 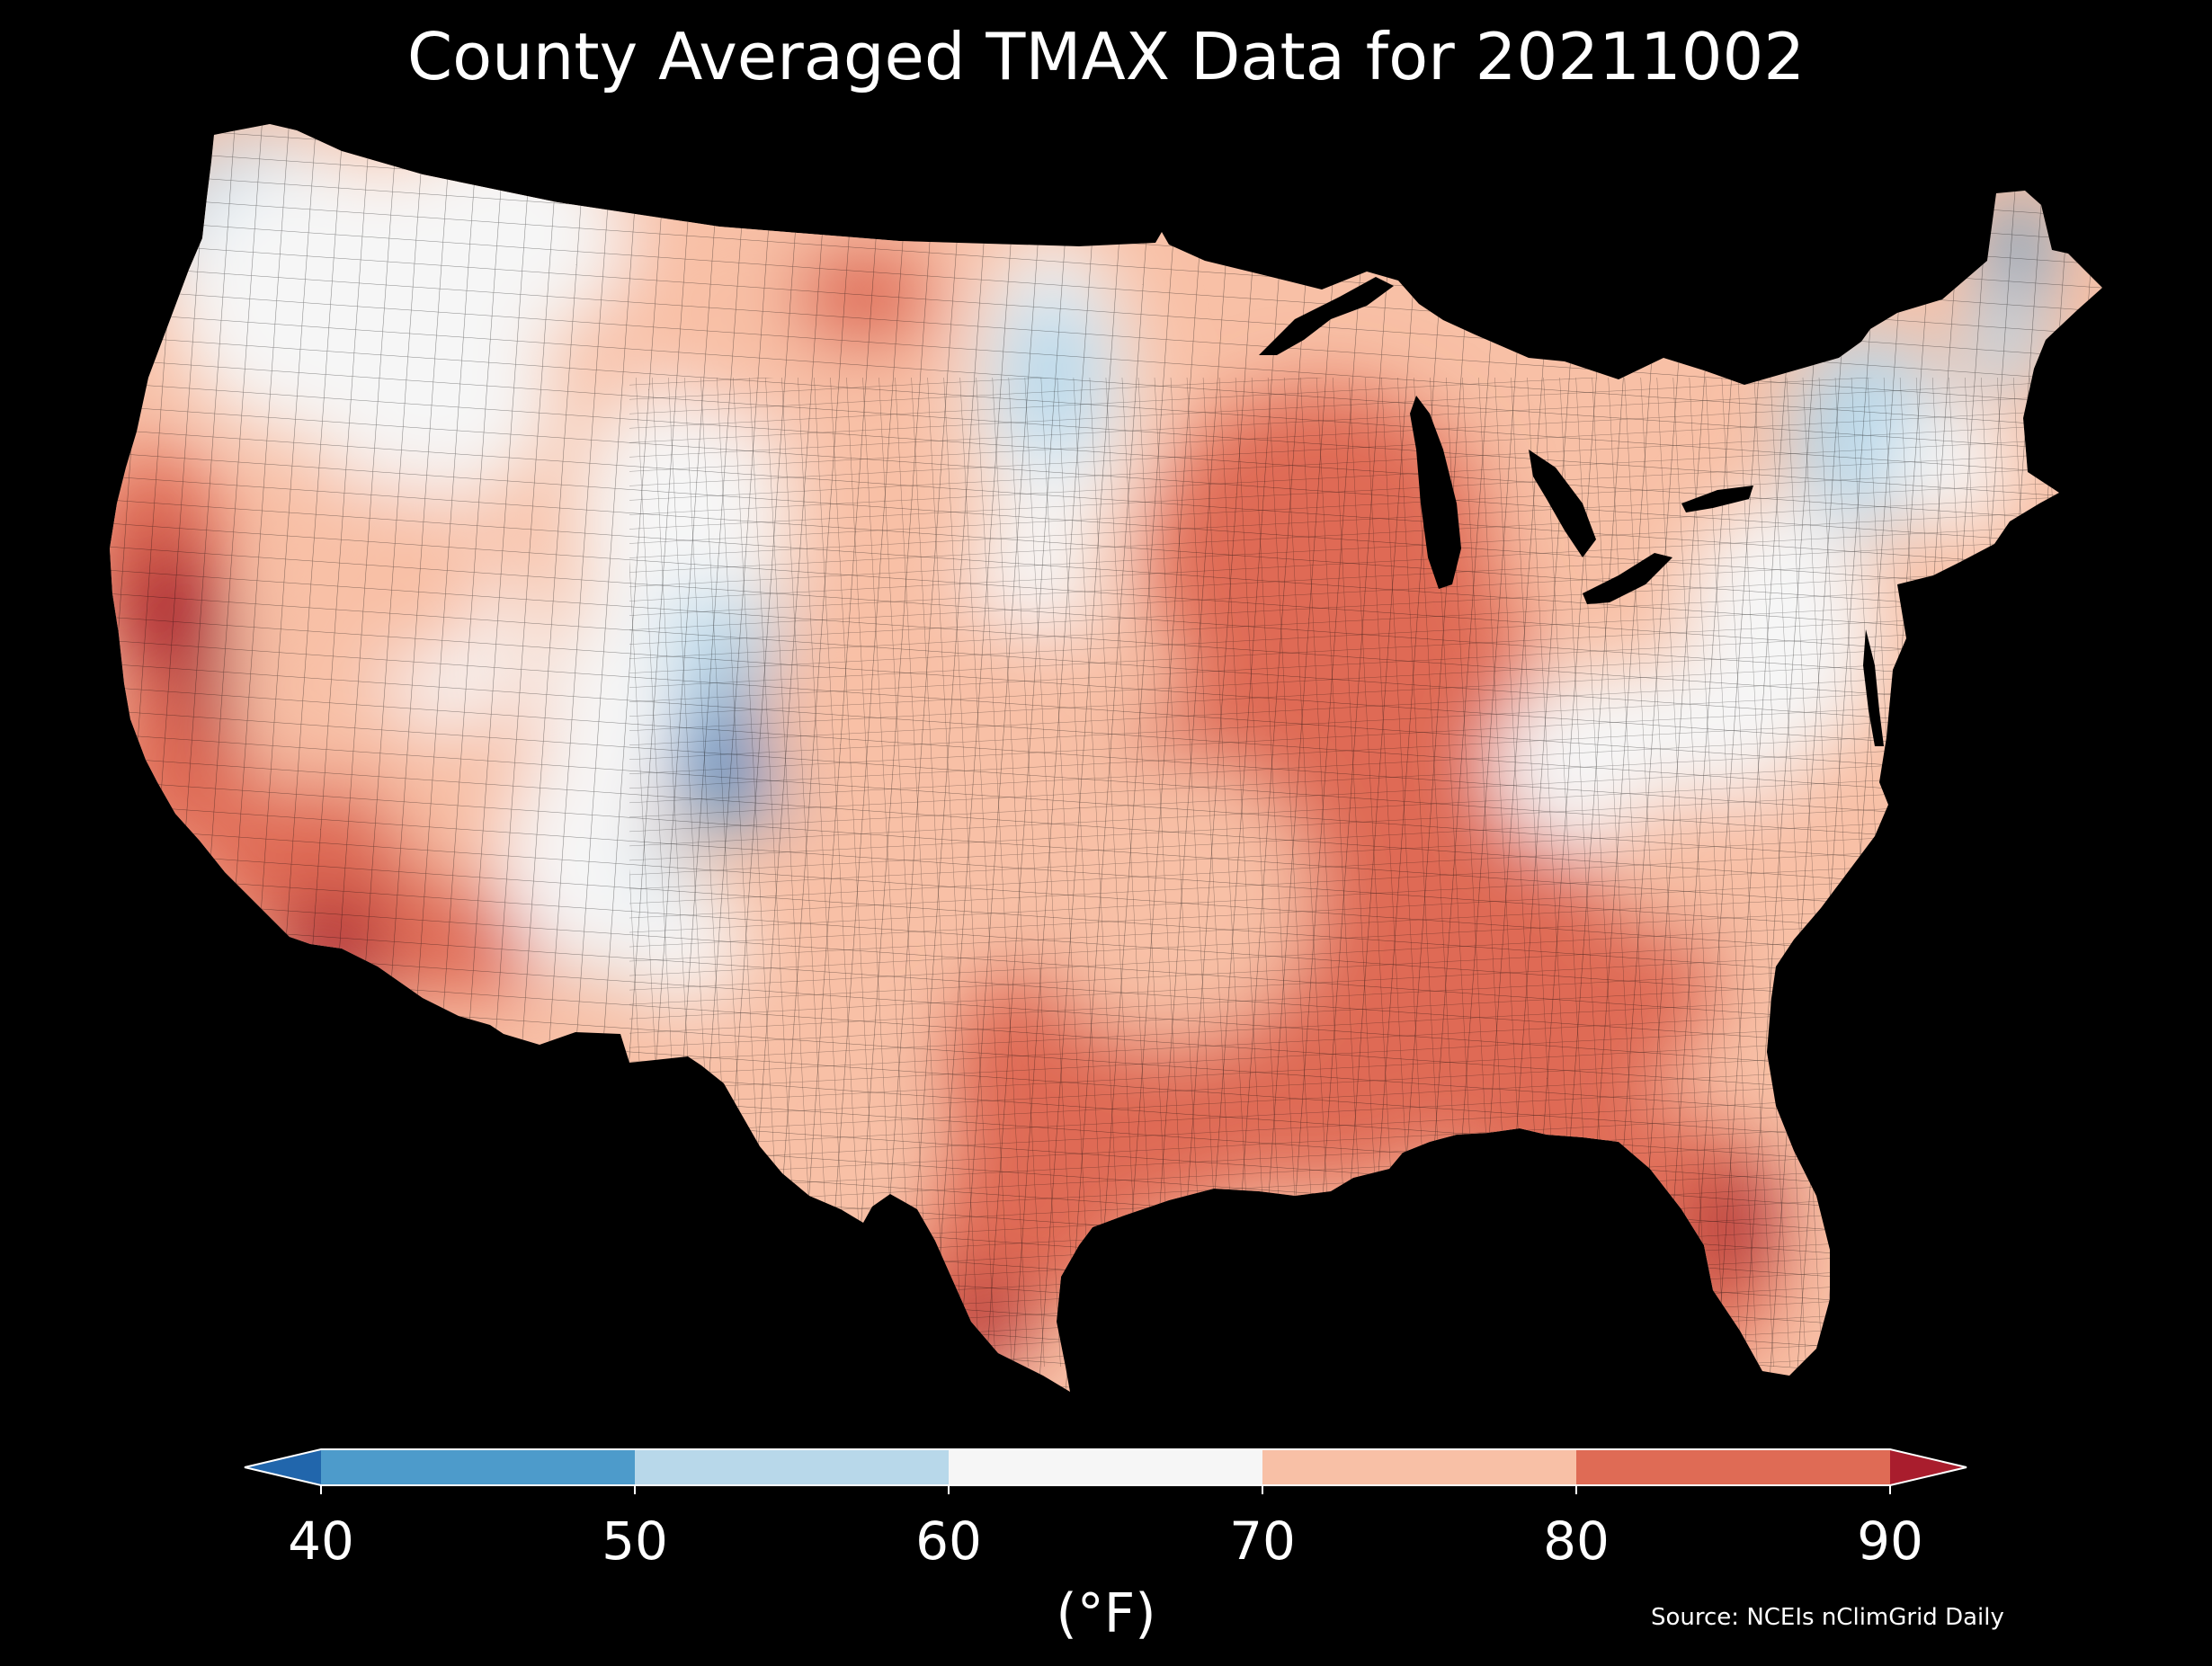 I want to click on colorbar-tick-label: 50, so click(x=635, y=1541).